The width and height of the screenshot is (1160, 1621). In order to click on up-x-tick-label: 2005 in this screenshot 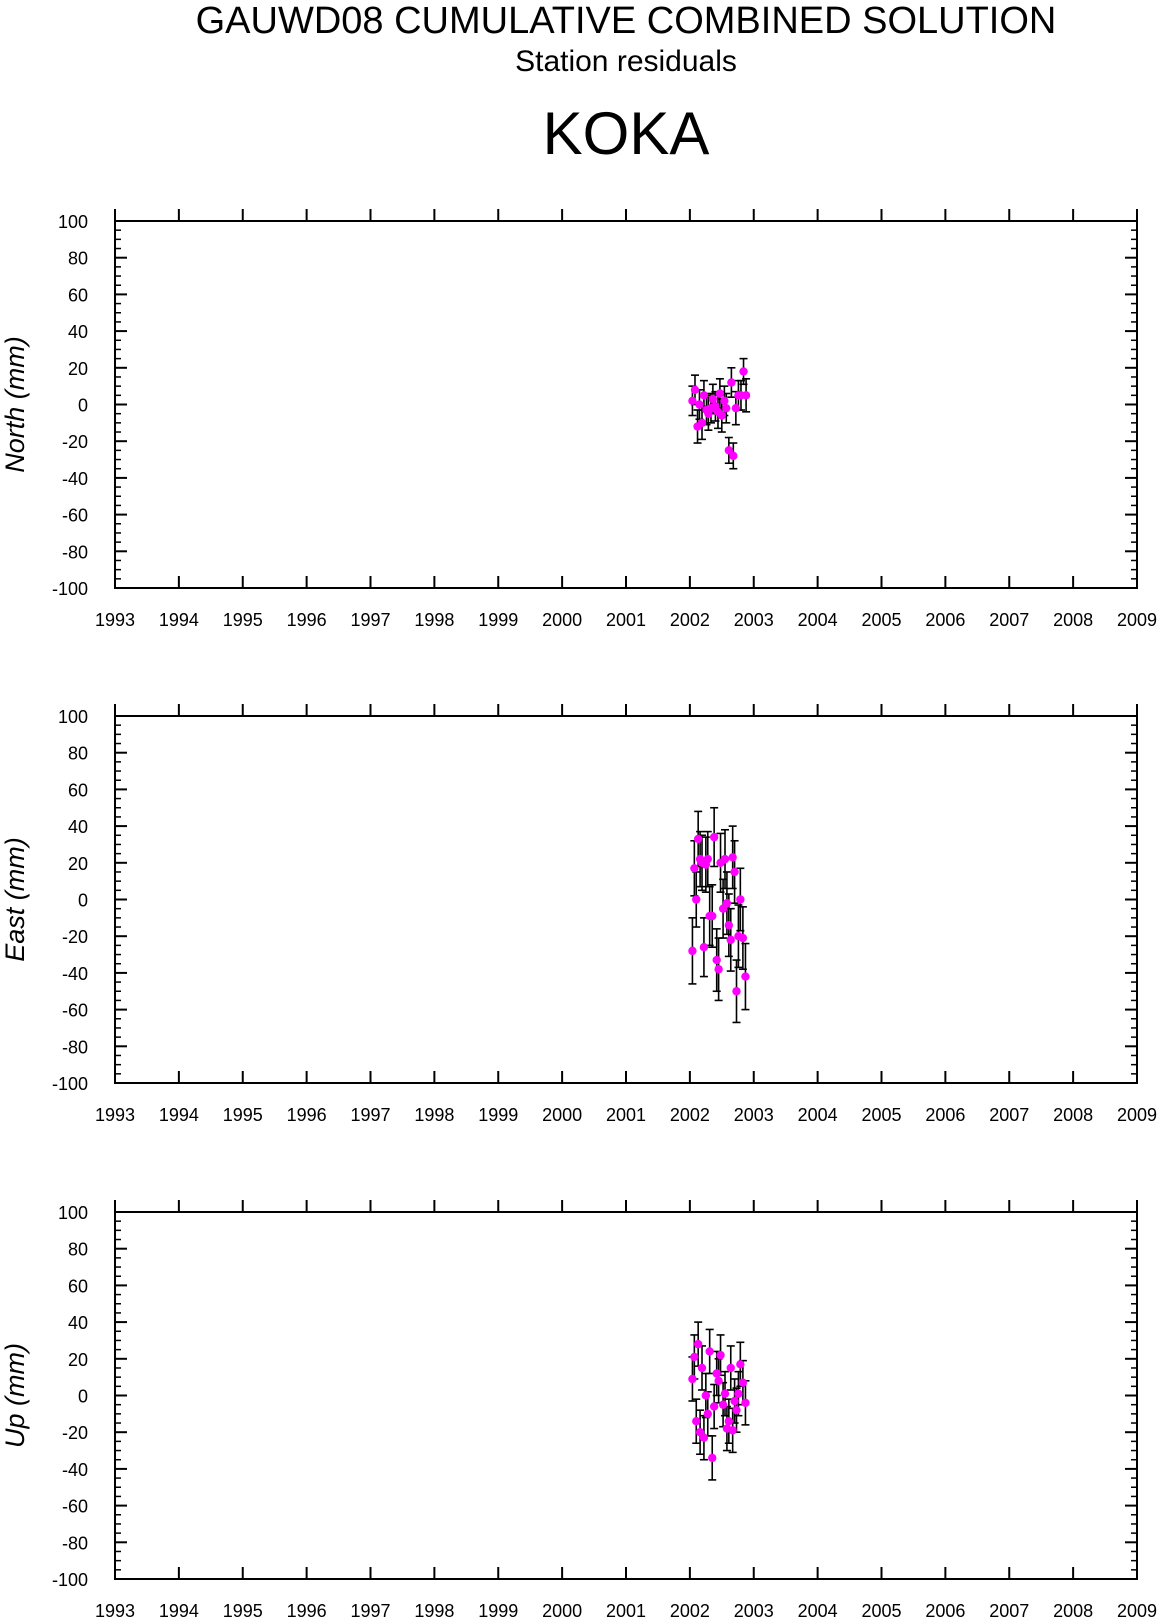, I will do `click(881, 1611)`.